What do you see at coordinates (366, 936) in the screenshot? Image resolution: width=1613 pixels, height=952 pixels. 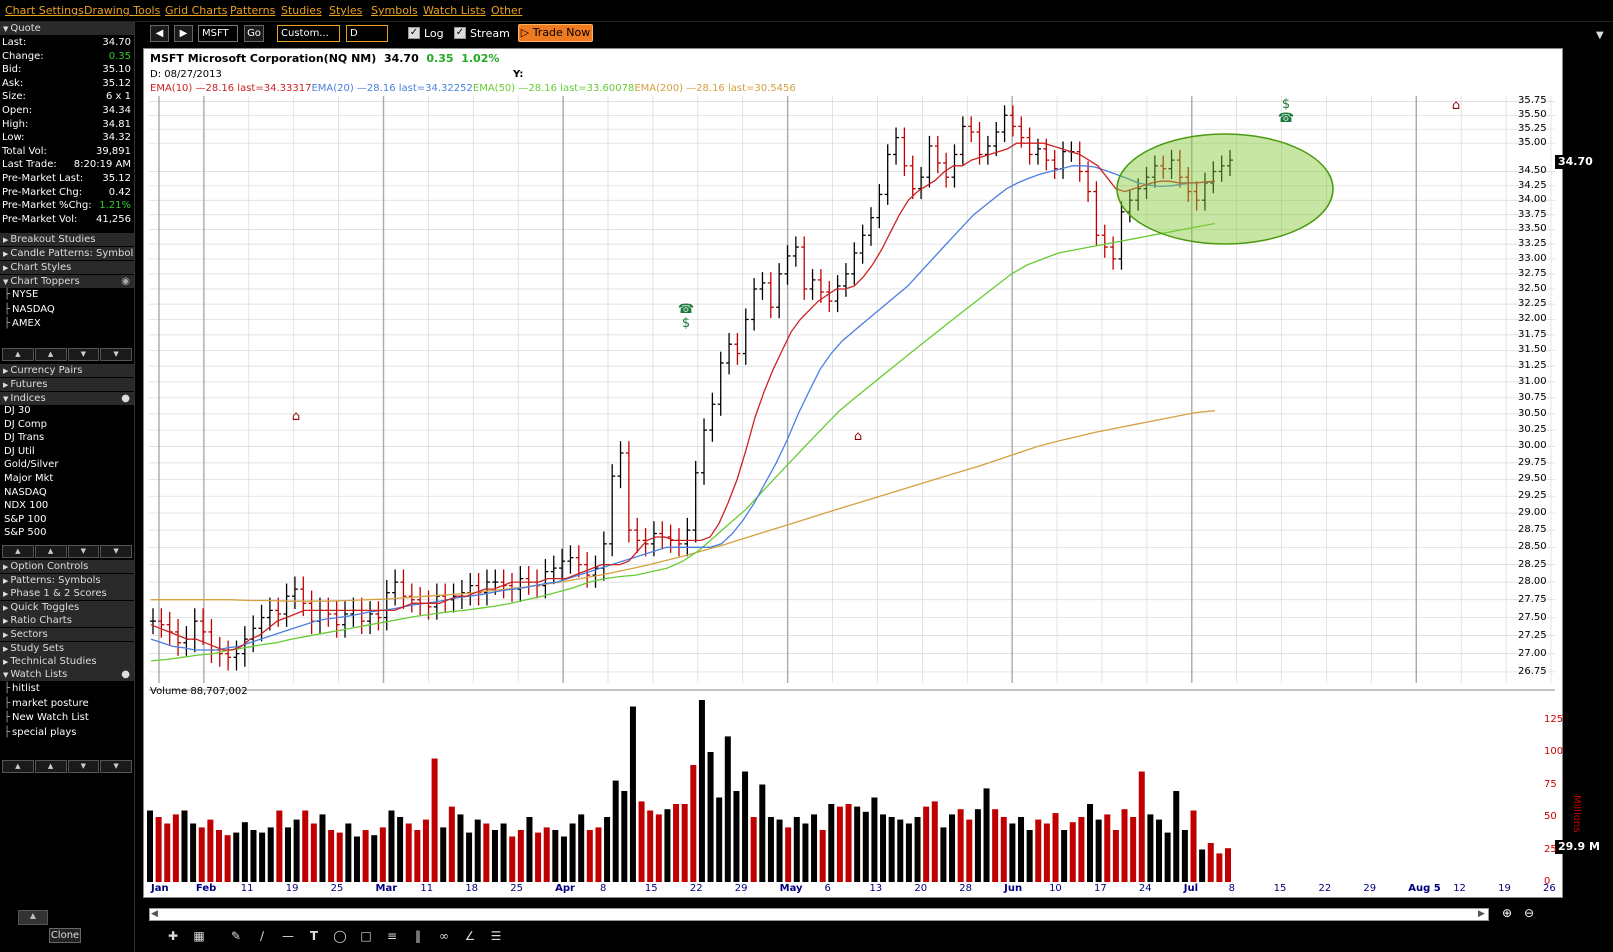 I see `rectangle-icon: □` at bounding box center [366, 936].